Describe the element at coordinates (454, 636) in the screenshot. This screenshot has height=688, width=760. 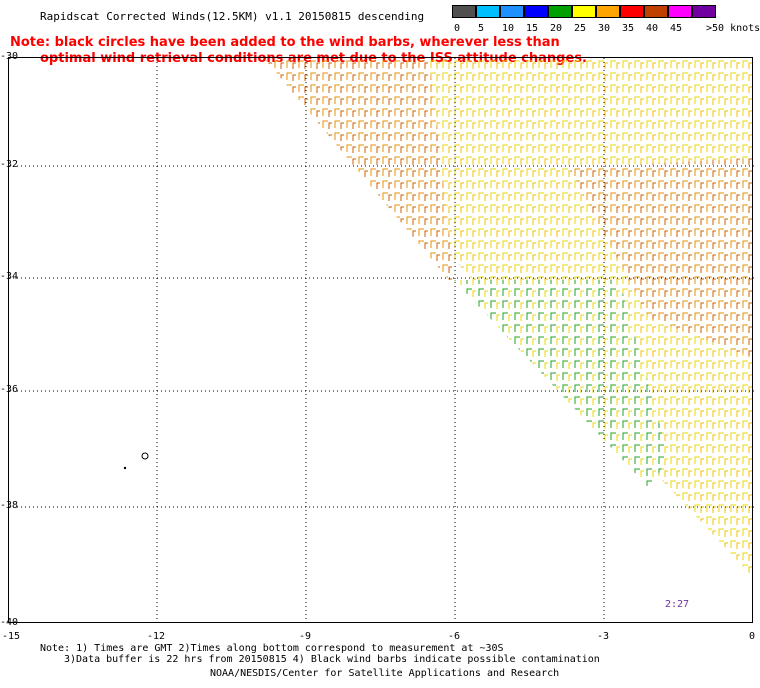
I see `x-tick-label: -6` at that location.